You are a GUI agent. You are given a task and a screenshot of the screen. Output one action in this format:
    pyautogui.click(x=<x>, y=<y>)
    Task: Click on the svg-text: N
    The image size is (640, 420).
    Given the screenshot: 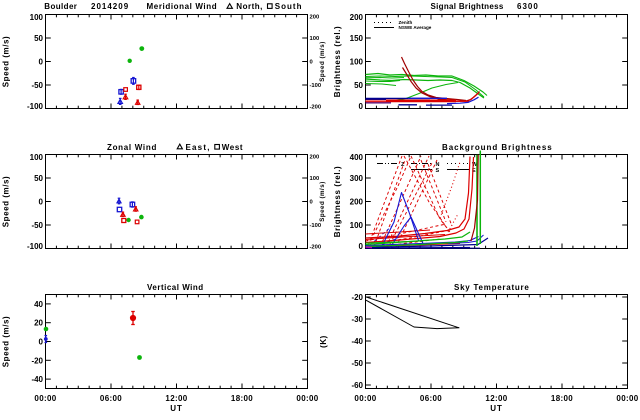 What is the action you would take?
    pyautogui.click(x=438, y=165)
    